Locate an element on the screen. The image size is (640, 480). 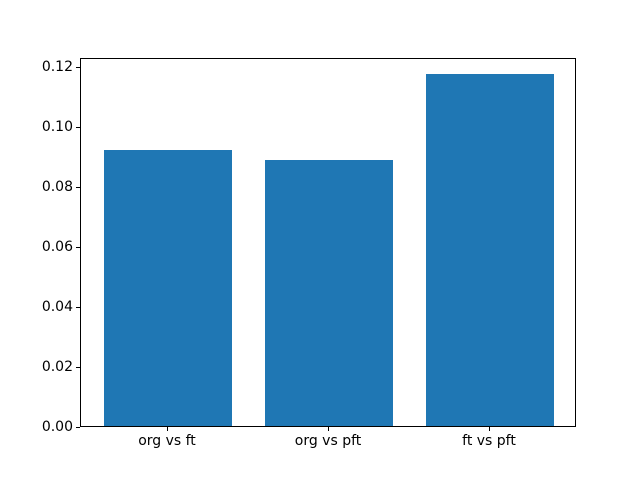
y-tick-label: 0.08 is located at coordinates (57, 186).